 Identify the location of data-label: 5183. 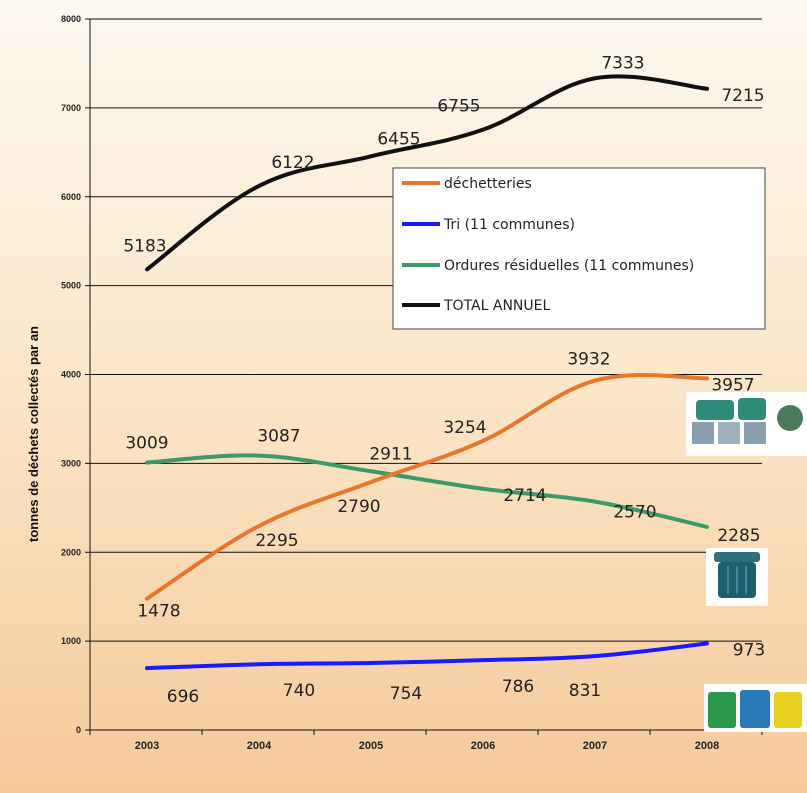
(144, 246).